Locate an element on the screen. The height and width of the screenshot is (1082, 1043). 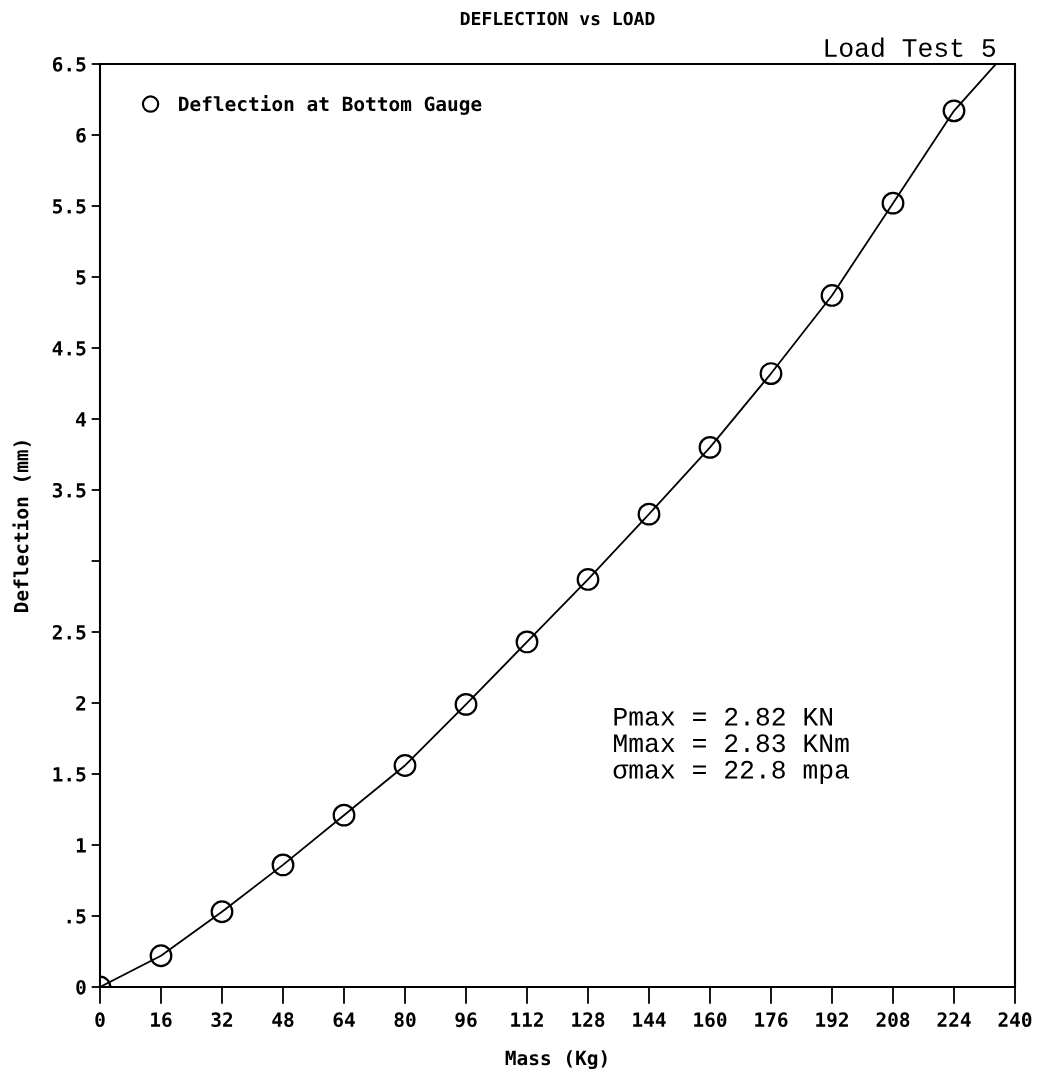
x-tick-label: 240 is located at coordinates (1015, 1020).